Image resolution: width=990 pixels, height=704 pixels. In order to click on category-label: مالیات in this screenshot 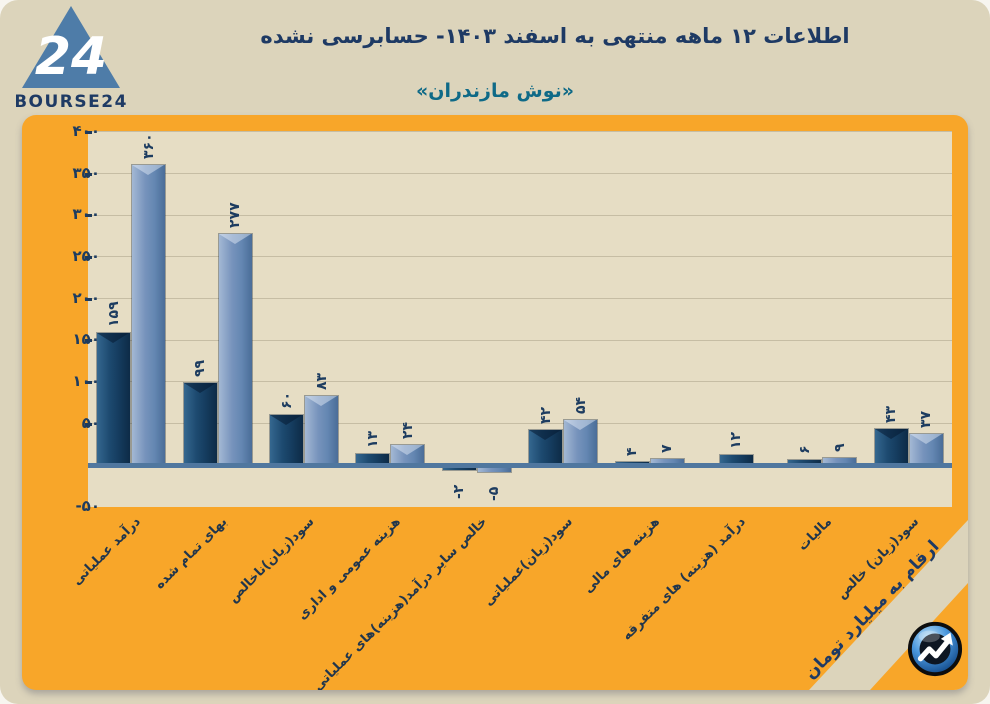, I will do `click(815, 534)`.